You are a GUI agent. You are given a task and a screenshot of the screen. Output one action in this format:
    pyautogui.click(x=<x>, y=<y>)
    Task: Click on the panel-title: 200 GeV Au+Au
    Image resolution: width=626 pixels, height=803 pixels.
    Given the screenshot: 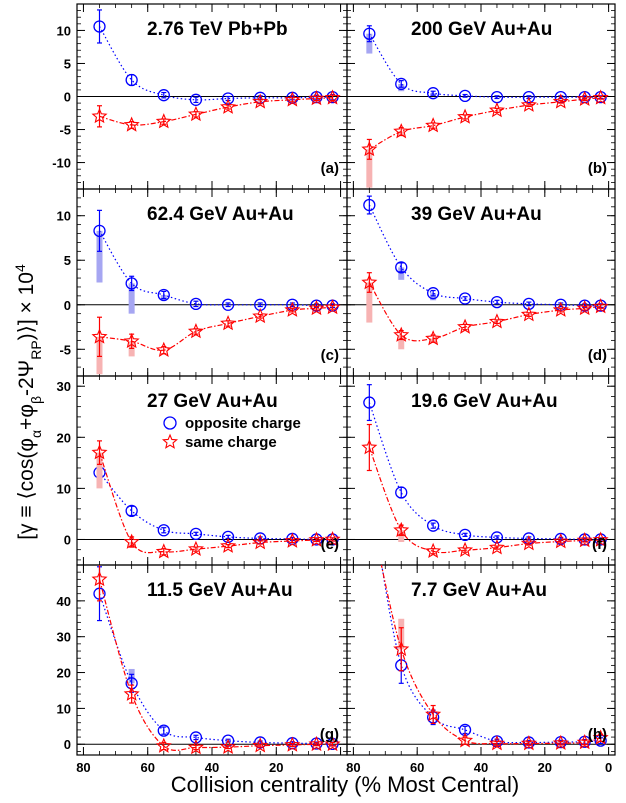 What is the action you would take?
    pyautogui.click(x=481, y=29)
    